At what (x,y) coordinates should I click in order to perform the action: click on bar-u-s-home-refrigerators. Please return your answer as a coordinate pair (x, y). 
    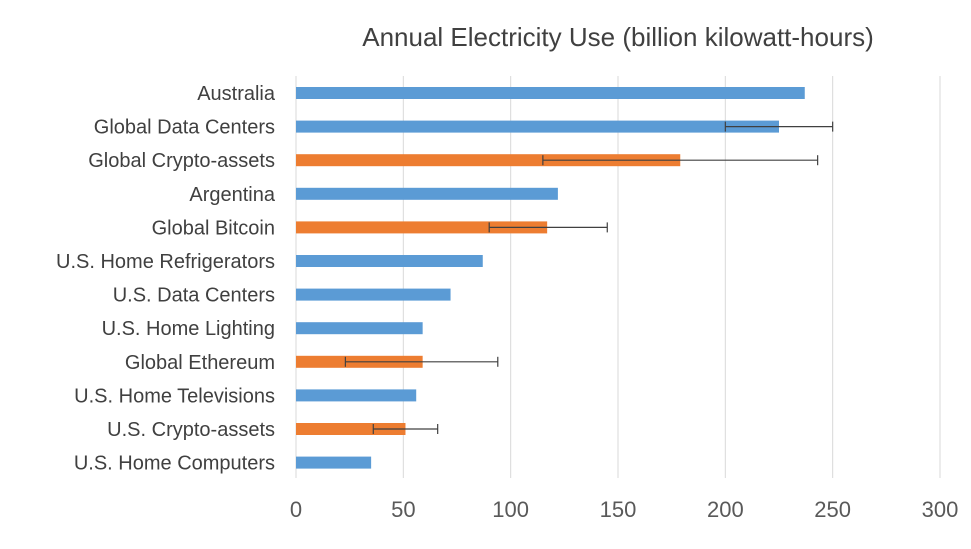
    Looking at the image, I should click on (389, 261).